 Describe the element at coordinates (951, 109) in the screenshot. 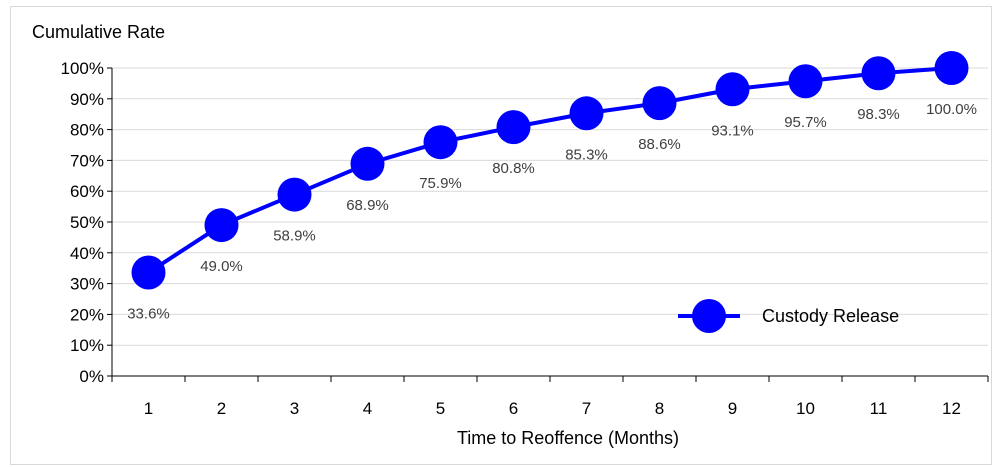

I see `data-label: 100.0%` at that location.